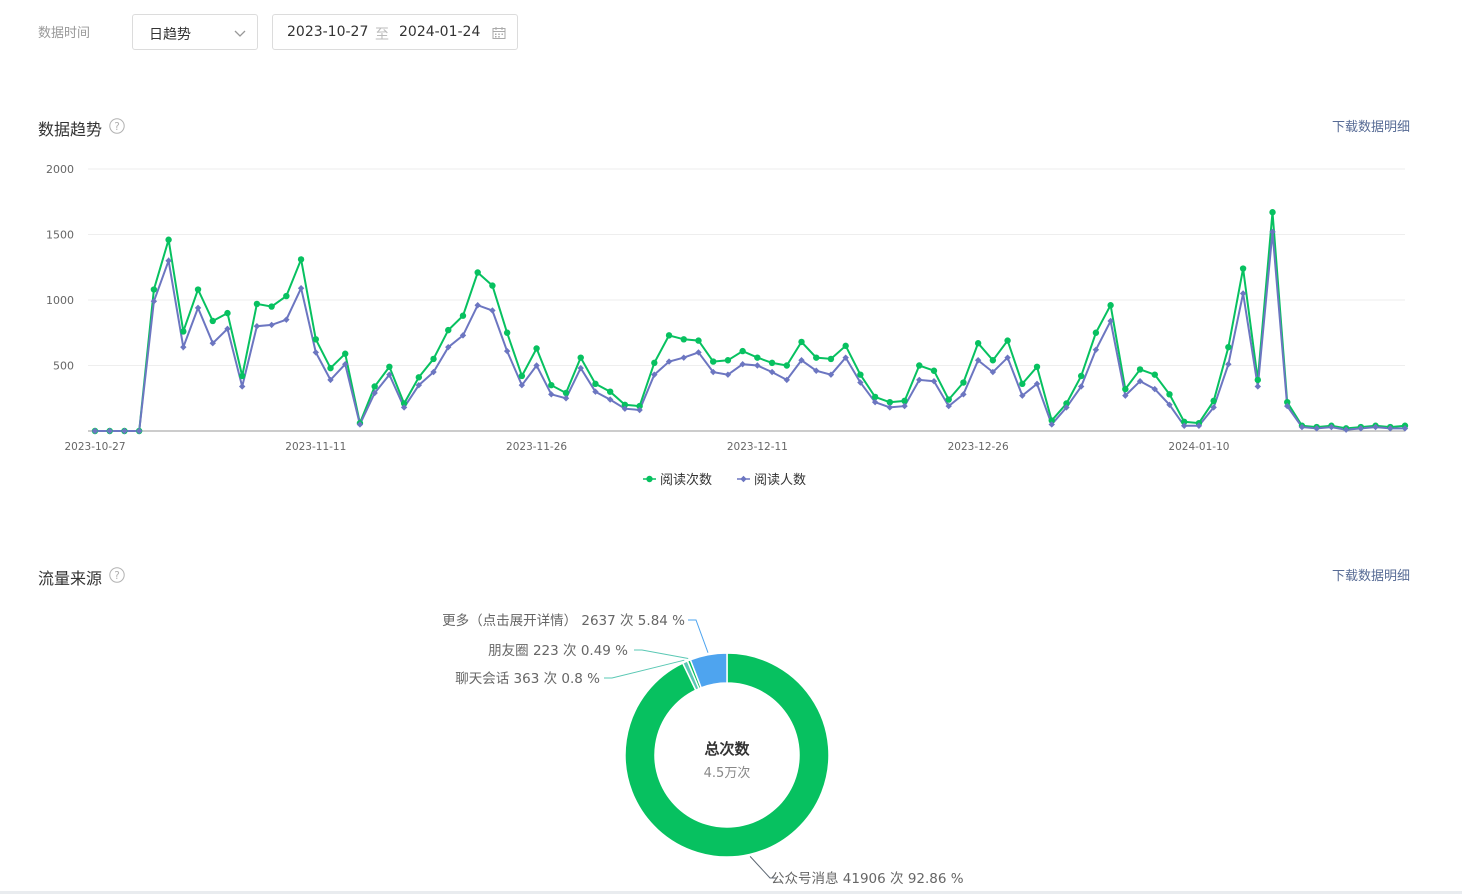  Describe the element at coordinates (563, 620) in the screenshot. I see `slice-label: 更多（点击展开详情） 2637 次 5.84 %` at that location.